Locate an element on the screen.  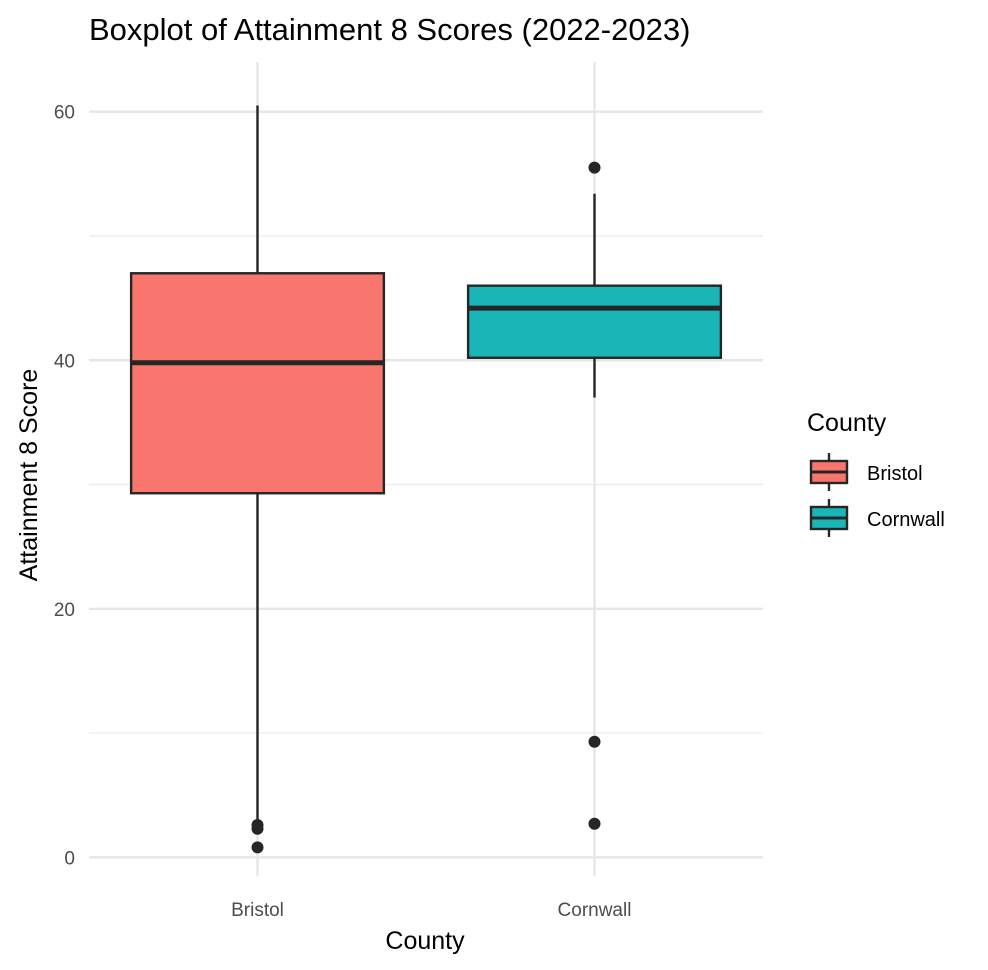
x-tick-label: Cornwall is located at coordinates (595, 910).